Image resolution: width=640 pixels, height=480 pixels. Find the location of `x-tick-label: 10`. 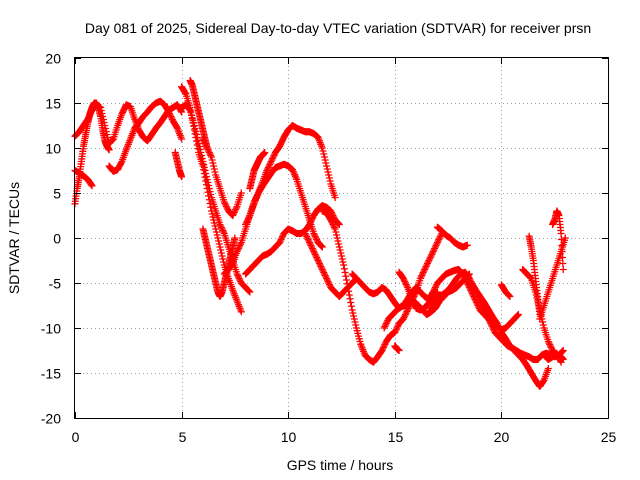

x-tick-label: 10 is located at coordinates (289, 437).